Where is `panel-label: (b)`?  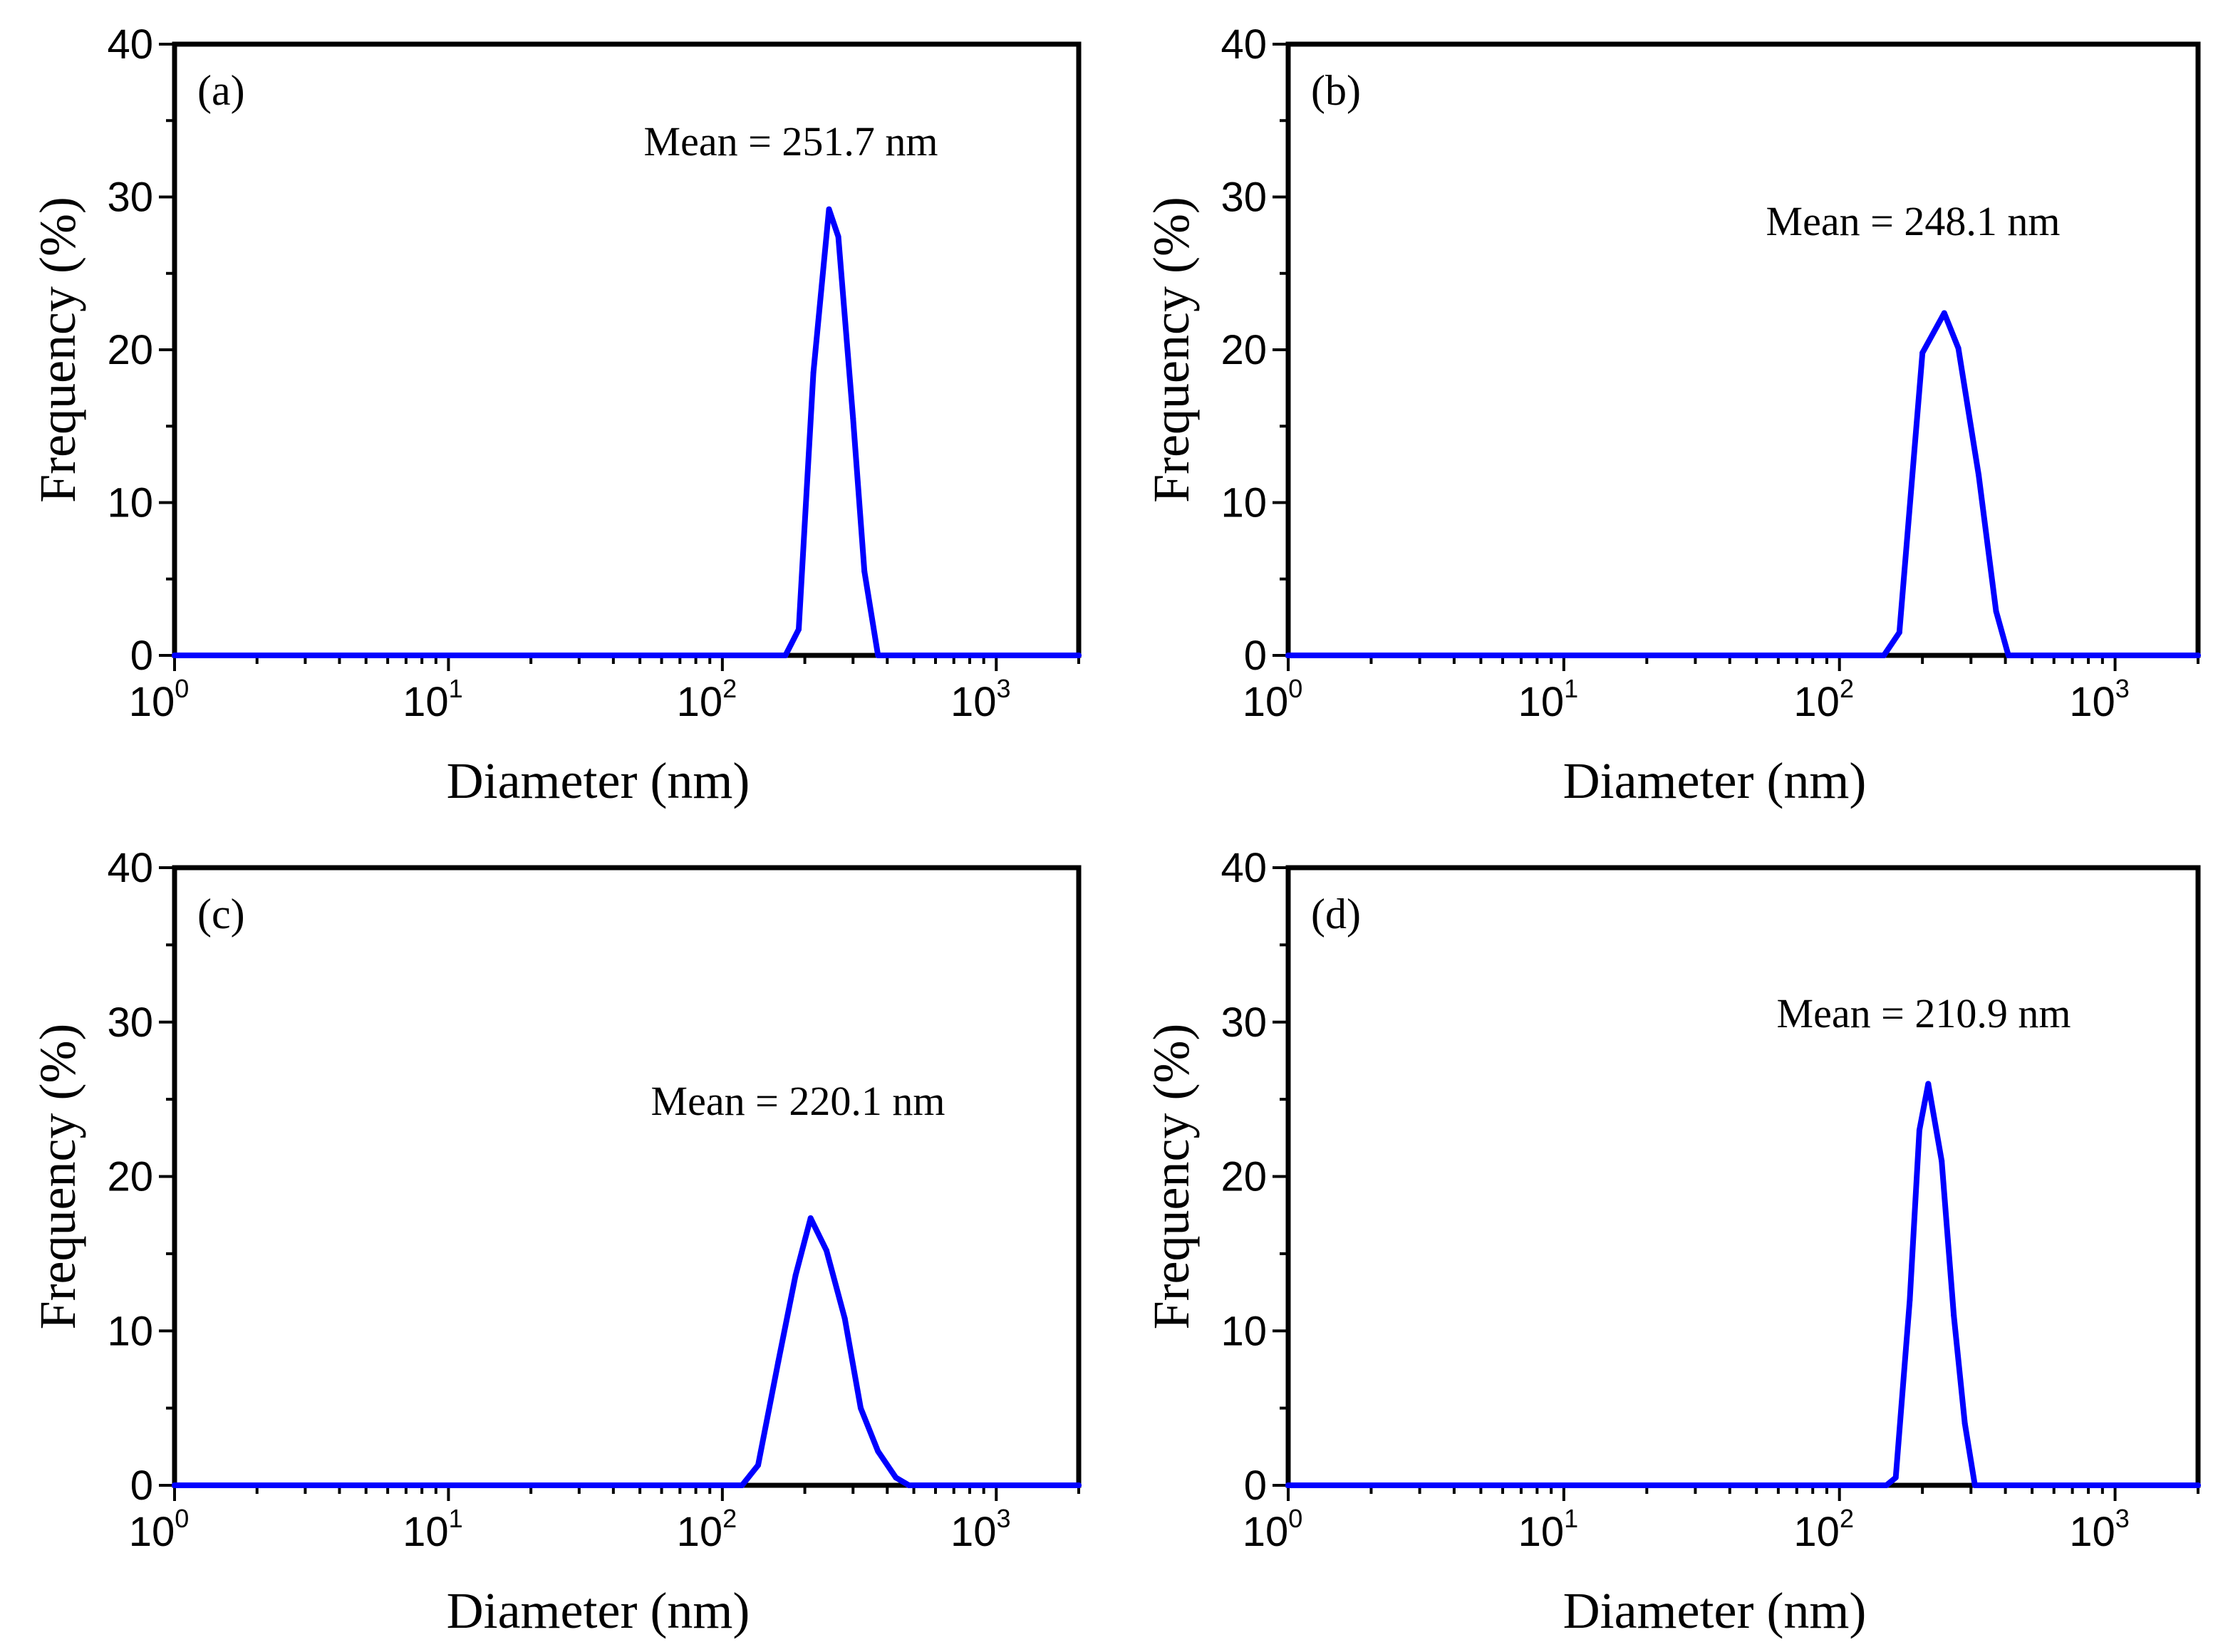
panel-label: (b) is located at coordinates (1336, 90).